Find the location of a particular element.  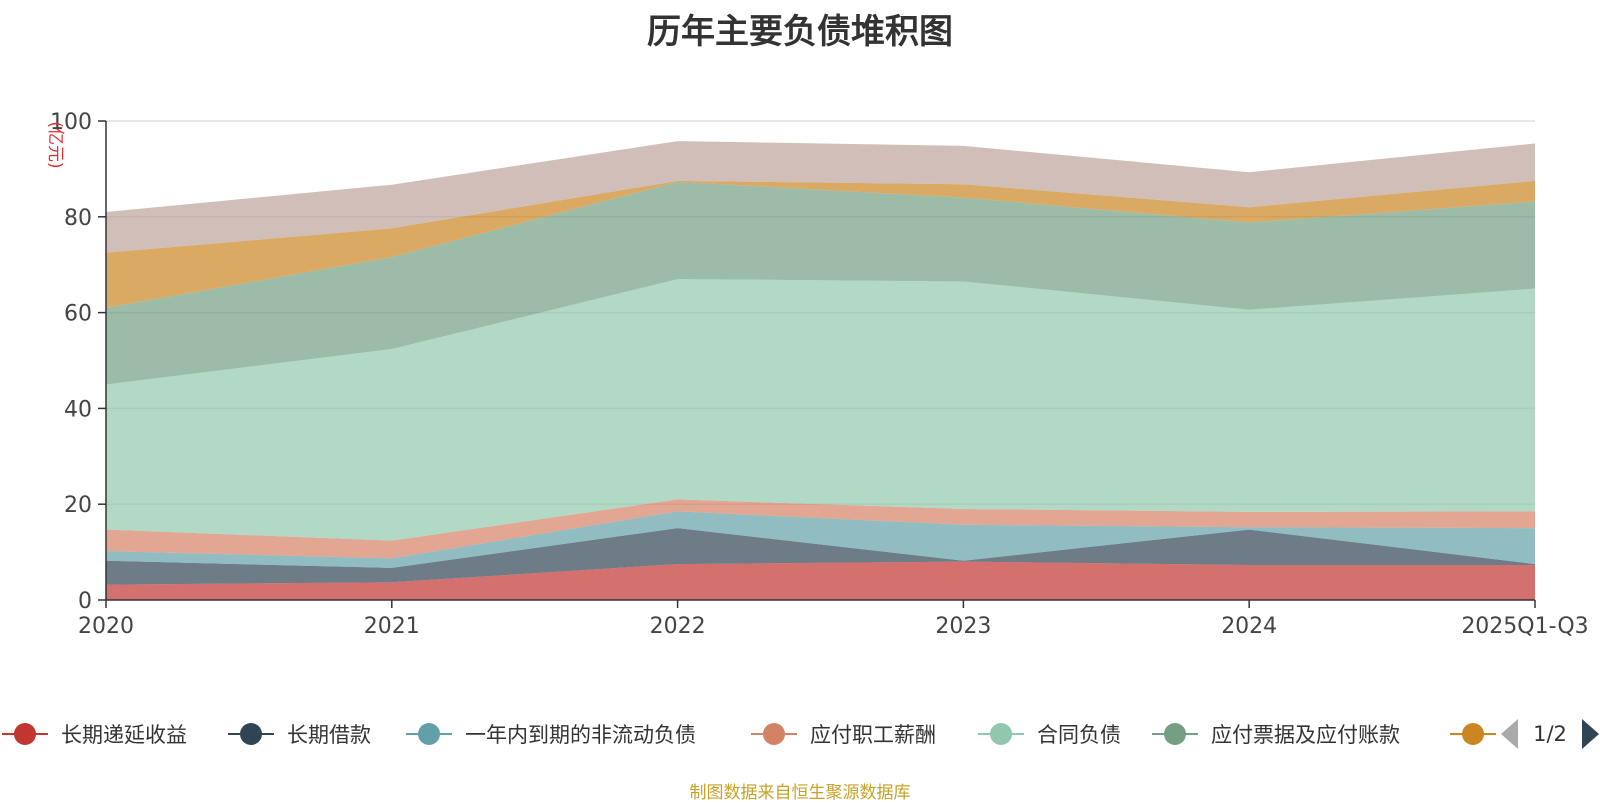

legend-page-indicator: 1/2 is located at coordinates (1550, 734).